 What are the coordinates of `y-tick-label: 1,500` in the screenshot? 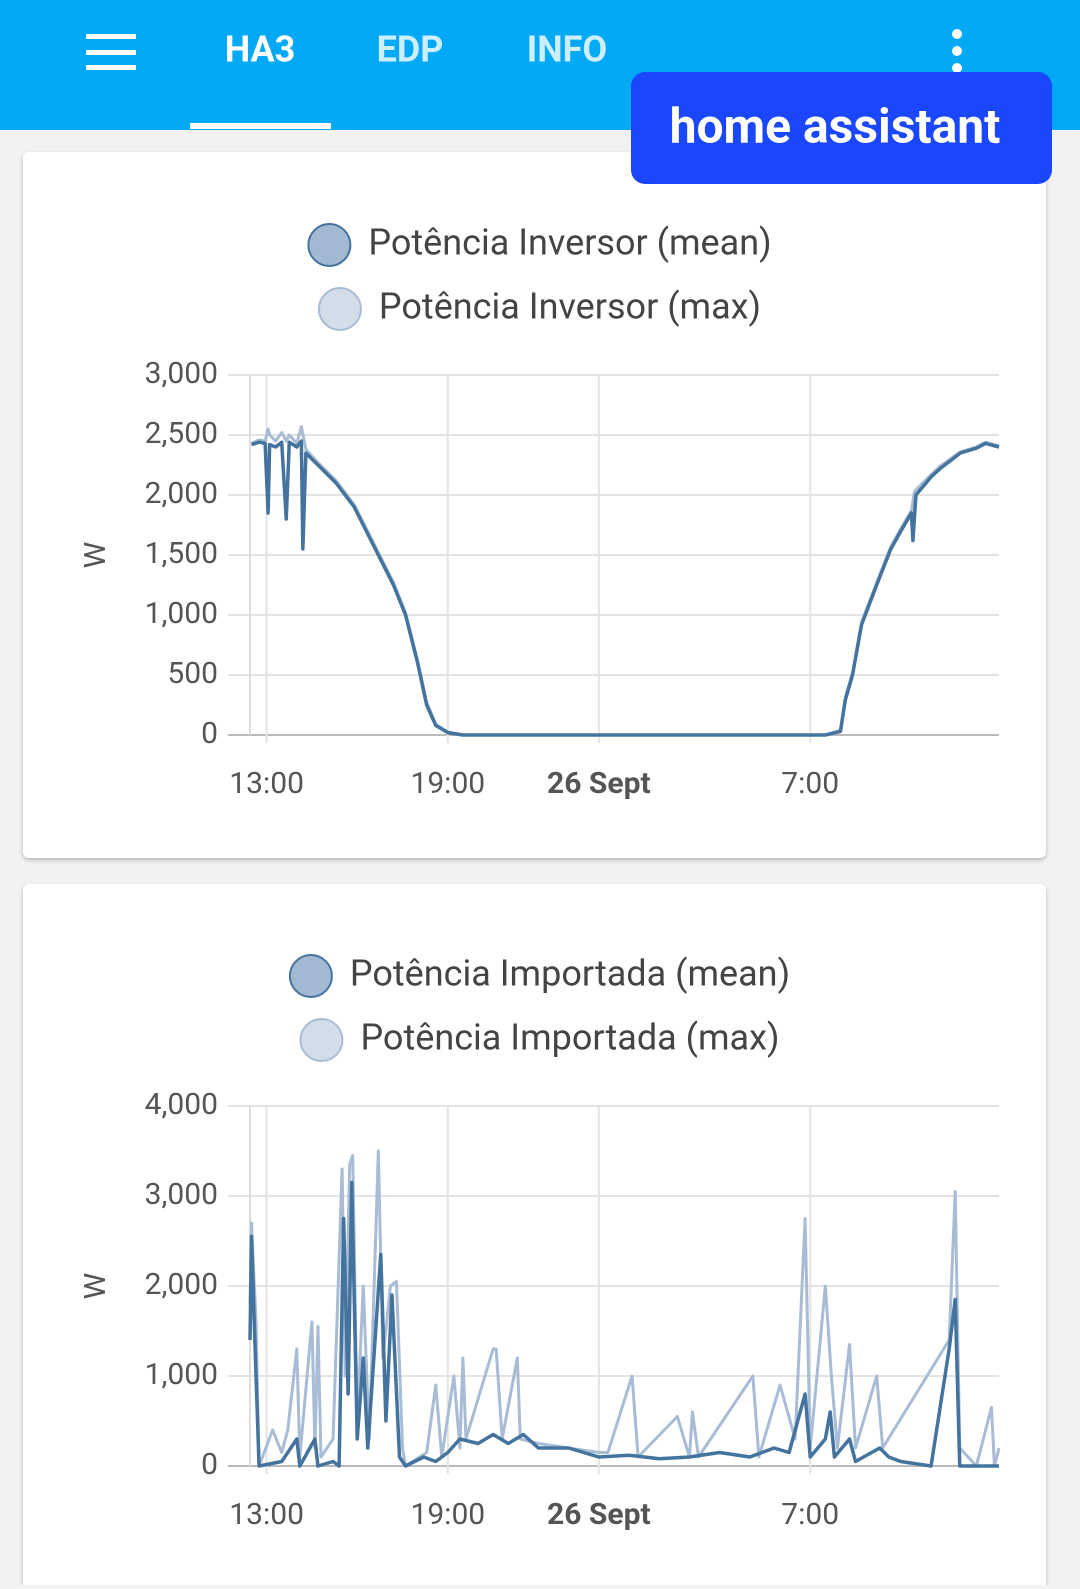 It's located at (181, 553).